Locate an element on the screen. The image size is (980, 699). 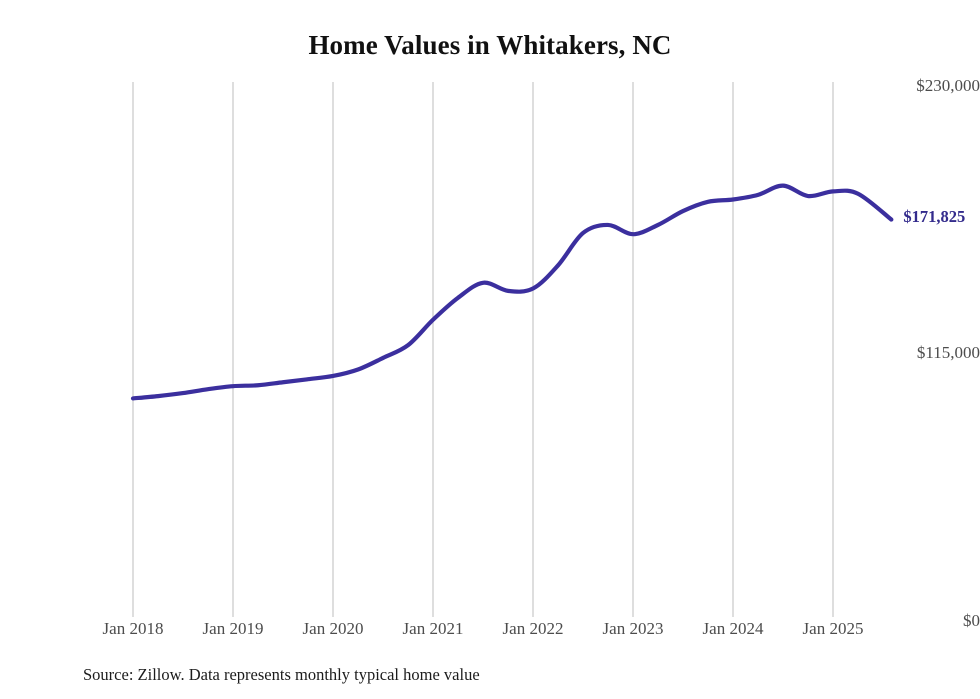
series-end-value-label: $171,825 is located at coordinates (934, 216).